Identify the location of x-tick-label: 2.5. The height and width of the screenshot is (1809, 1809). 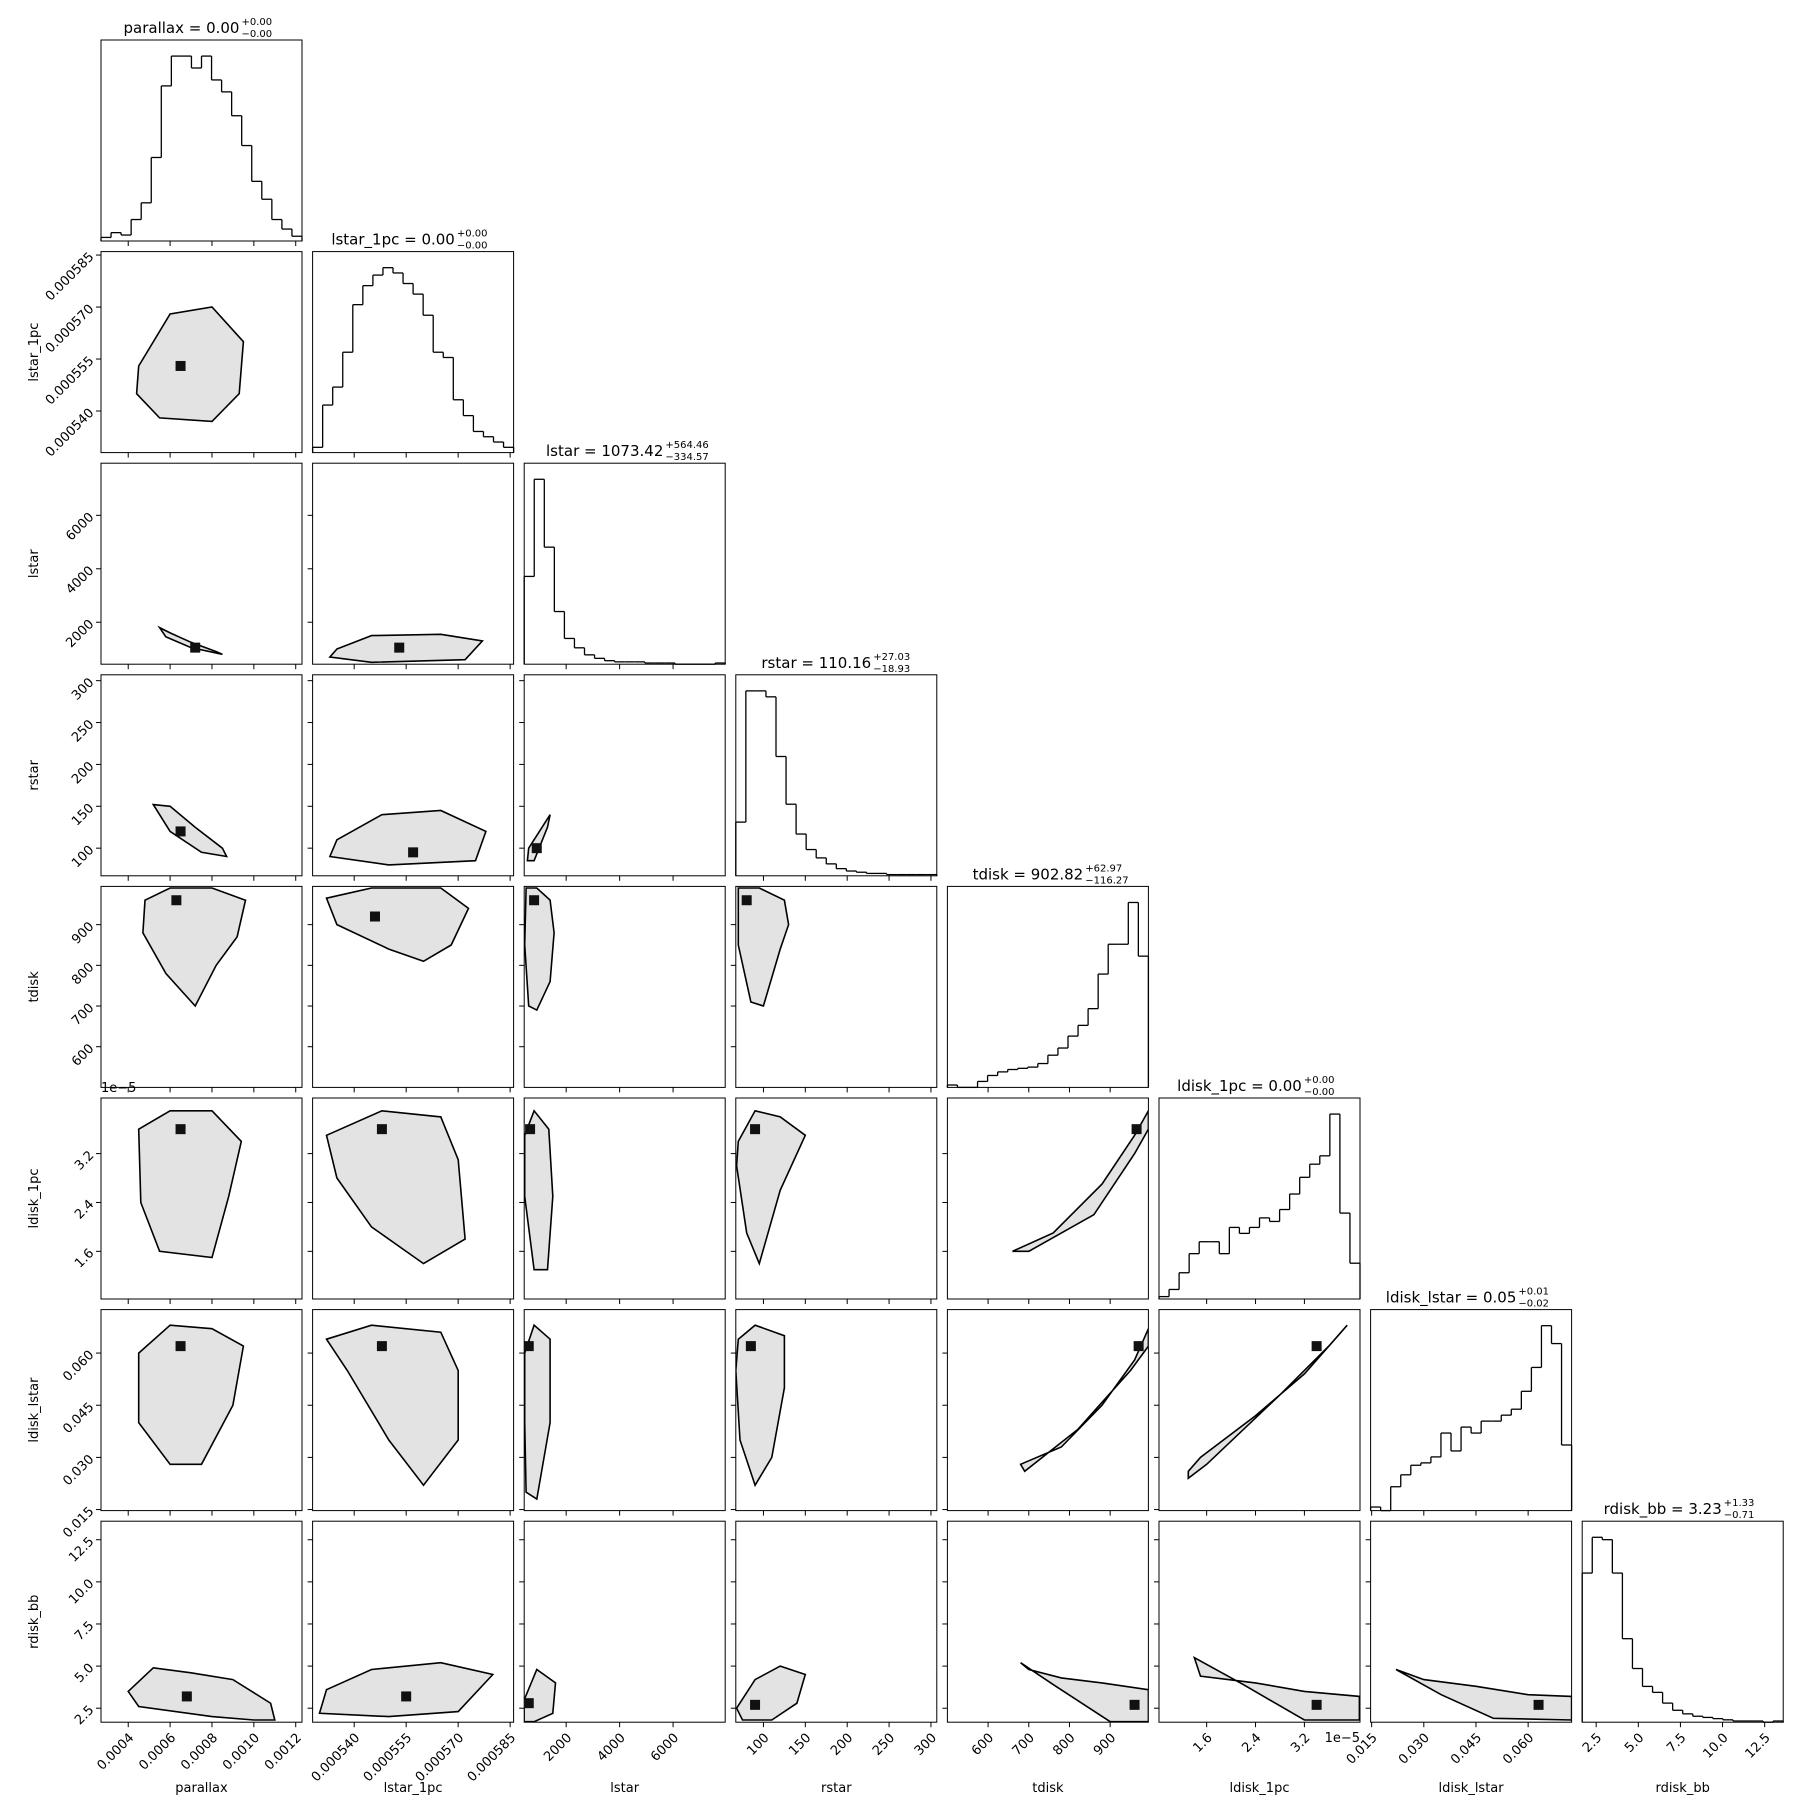
(1592, 1743).